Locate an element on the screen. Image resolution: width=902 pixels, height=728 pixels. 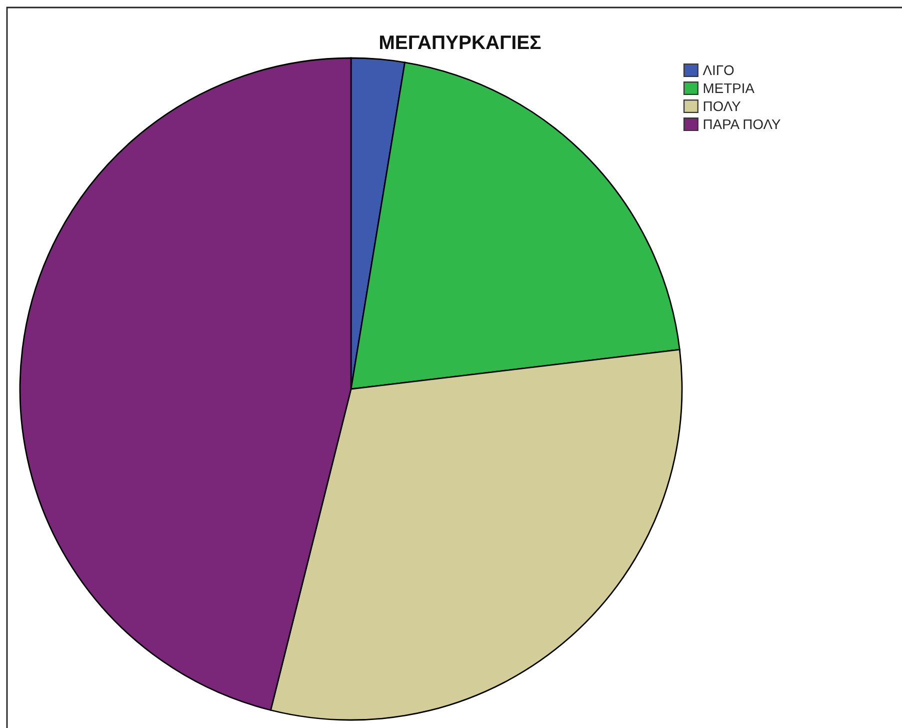
legend-label: ΠΟΛΥ is located at coordinates (722, 106).